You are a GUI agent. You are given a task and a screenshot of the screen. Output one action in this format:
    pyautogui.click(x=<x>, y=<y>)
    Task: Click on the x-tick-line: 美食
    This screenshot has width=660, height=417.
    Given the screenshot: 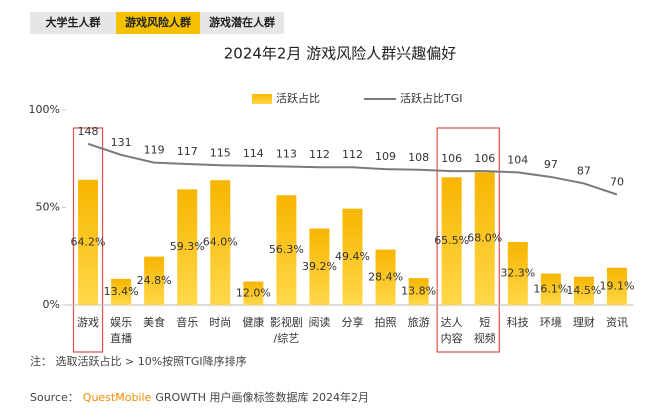 What is the action you would take?
    pyautogui.click(x=154, y=322)
    